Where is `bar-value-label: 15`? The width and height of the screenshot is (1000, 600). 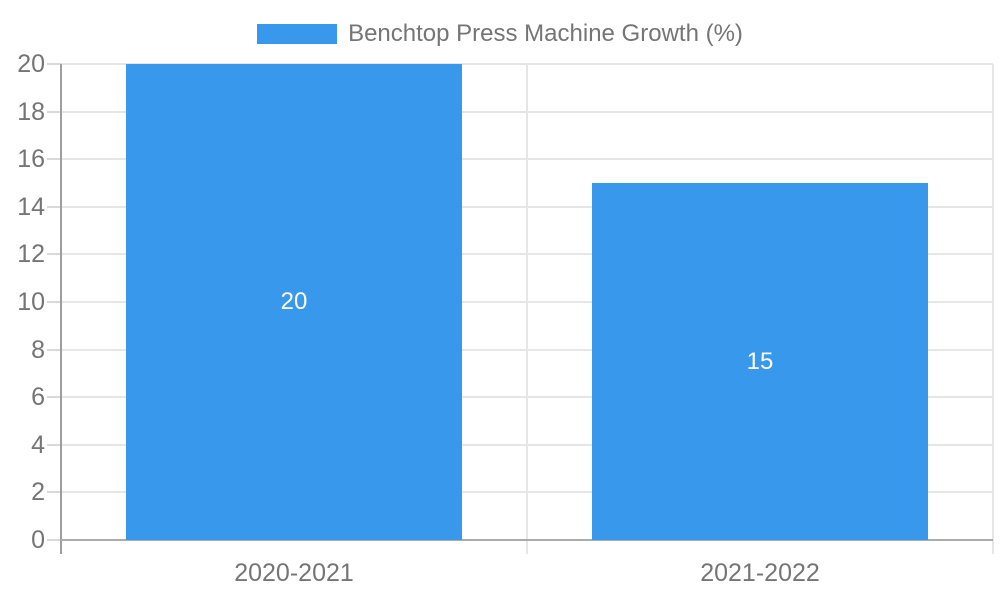
bar-value-label: 15 is located at coordinates (760, 361).